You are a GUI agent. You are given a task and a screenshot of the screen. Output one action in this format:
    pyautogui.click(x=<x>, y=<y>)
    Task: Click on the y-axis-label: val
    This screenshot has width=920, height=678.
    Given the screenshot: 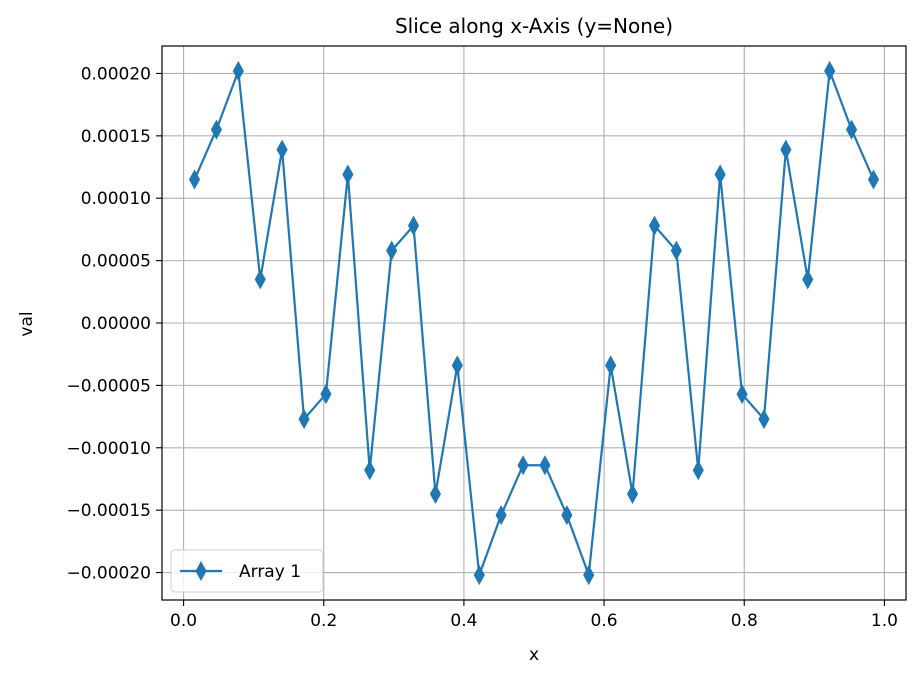 What is the action you would take?
    pyautogui.click(x=27, y=323)
    